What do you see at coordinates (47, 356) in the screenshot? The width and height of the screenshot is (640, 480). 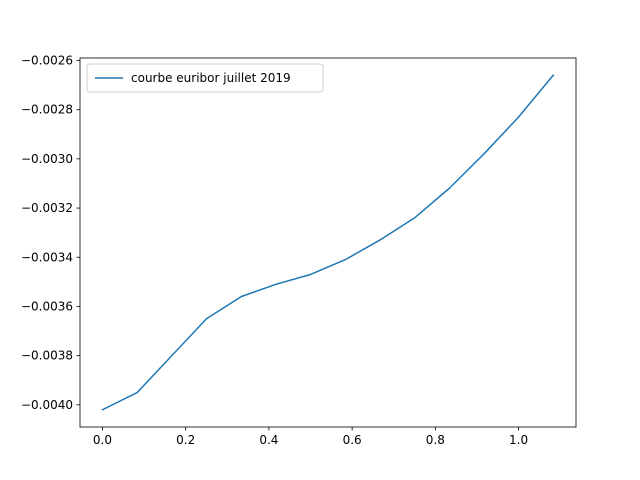 I see `y-tick-label: −0.0038` at bounding box center [47, 356].